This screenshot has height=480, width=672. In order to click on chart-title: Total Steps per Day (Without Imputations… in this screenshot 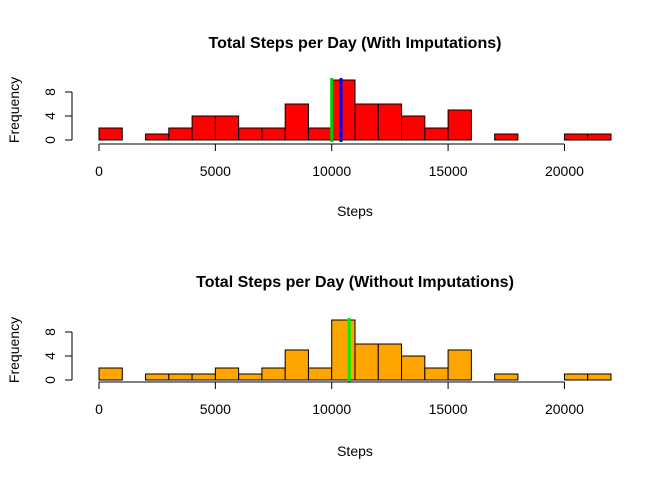, I will do `click(355, 282)`.